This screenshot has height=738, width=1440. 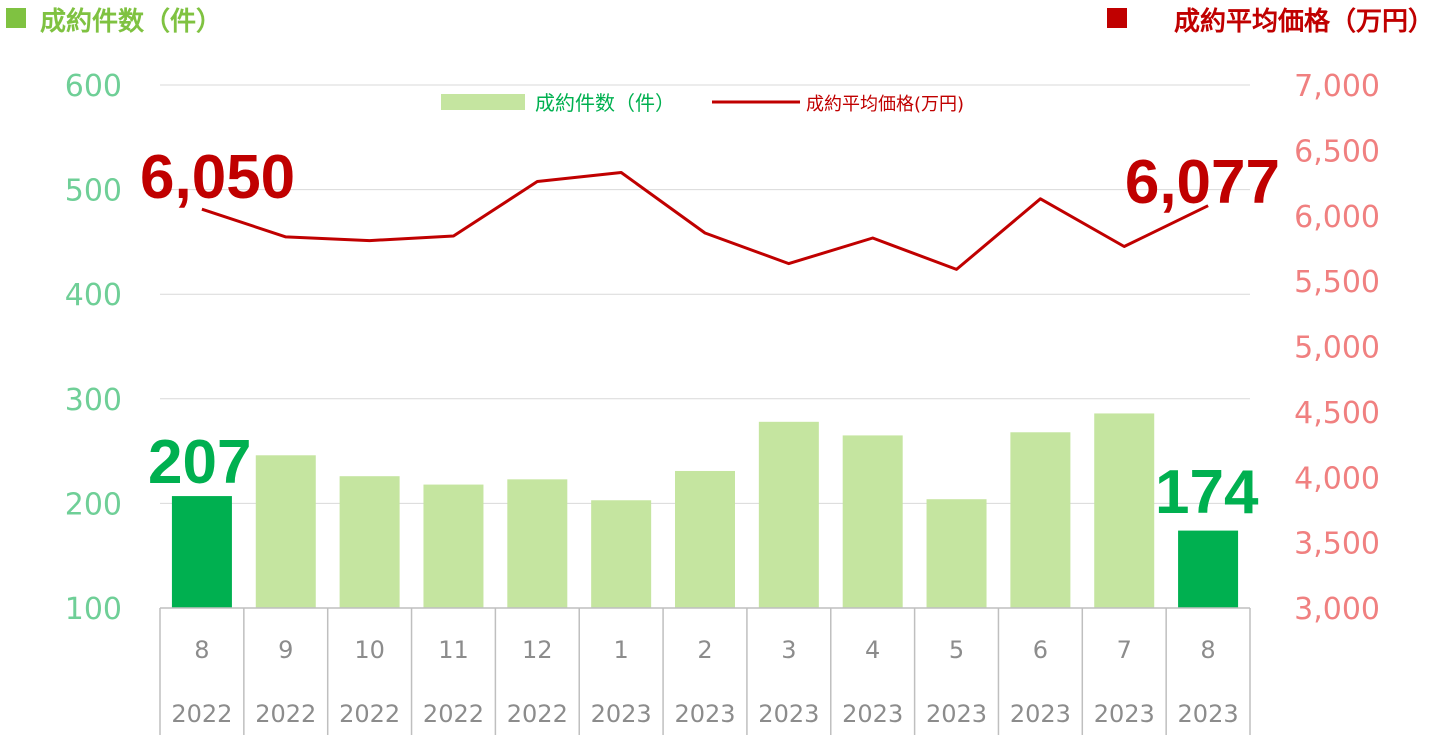 I want to click on first-price-callout: 6,050, so click(x=217, y=177).